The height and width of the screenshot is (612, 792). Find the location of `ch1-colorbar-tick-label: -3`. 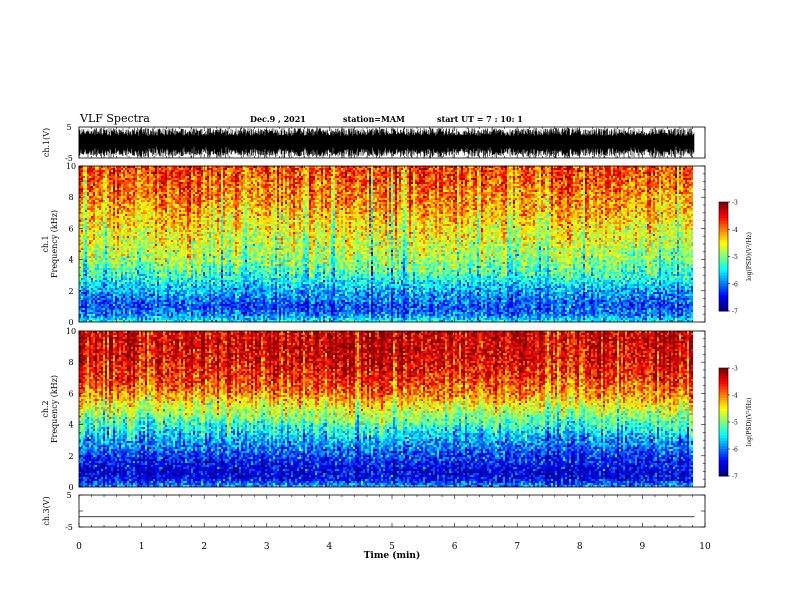

ch1-colorbar-tick-label: -3 is located at coordinates (735, 203).